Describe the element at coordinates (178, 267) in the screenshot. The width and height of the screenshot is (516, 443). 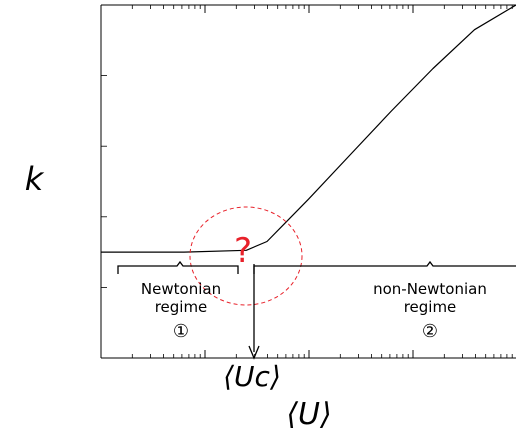
I see `newtonian-brace` at that location.